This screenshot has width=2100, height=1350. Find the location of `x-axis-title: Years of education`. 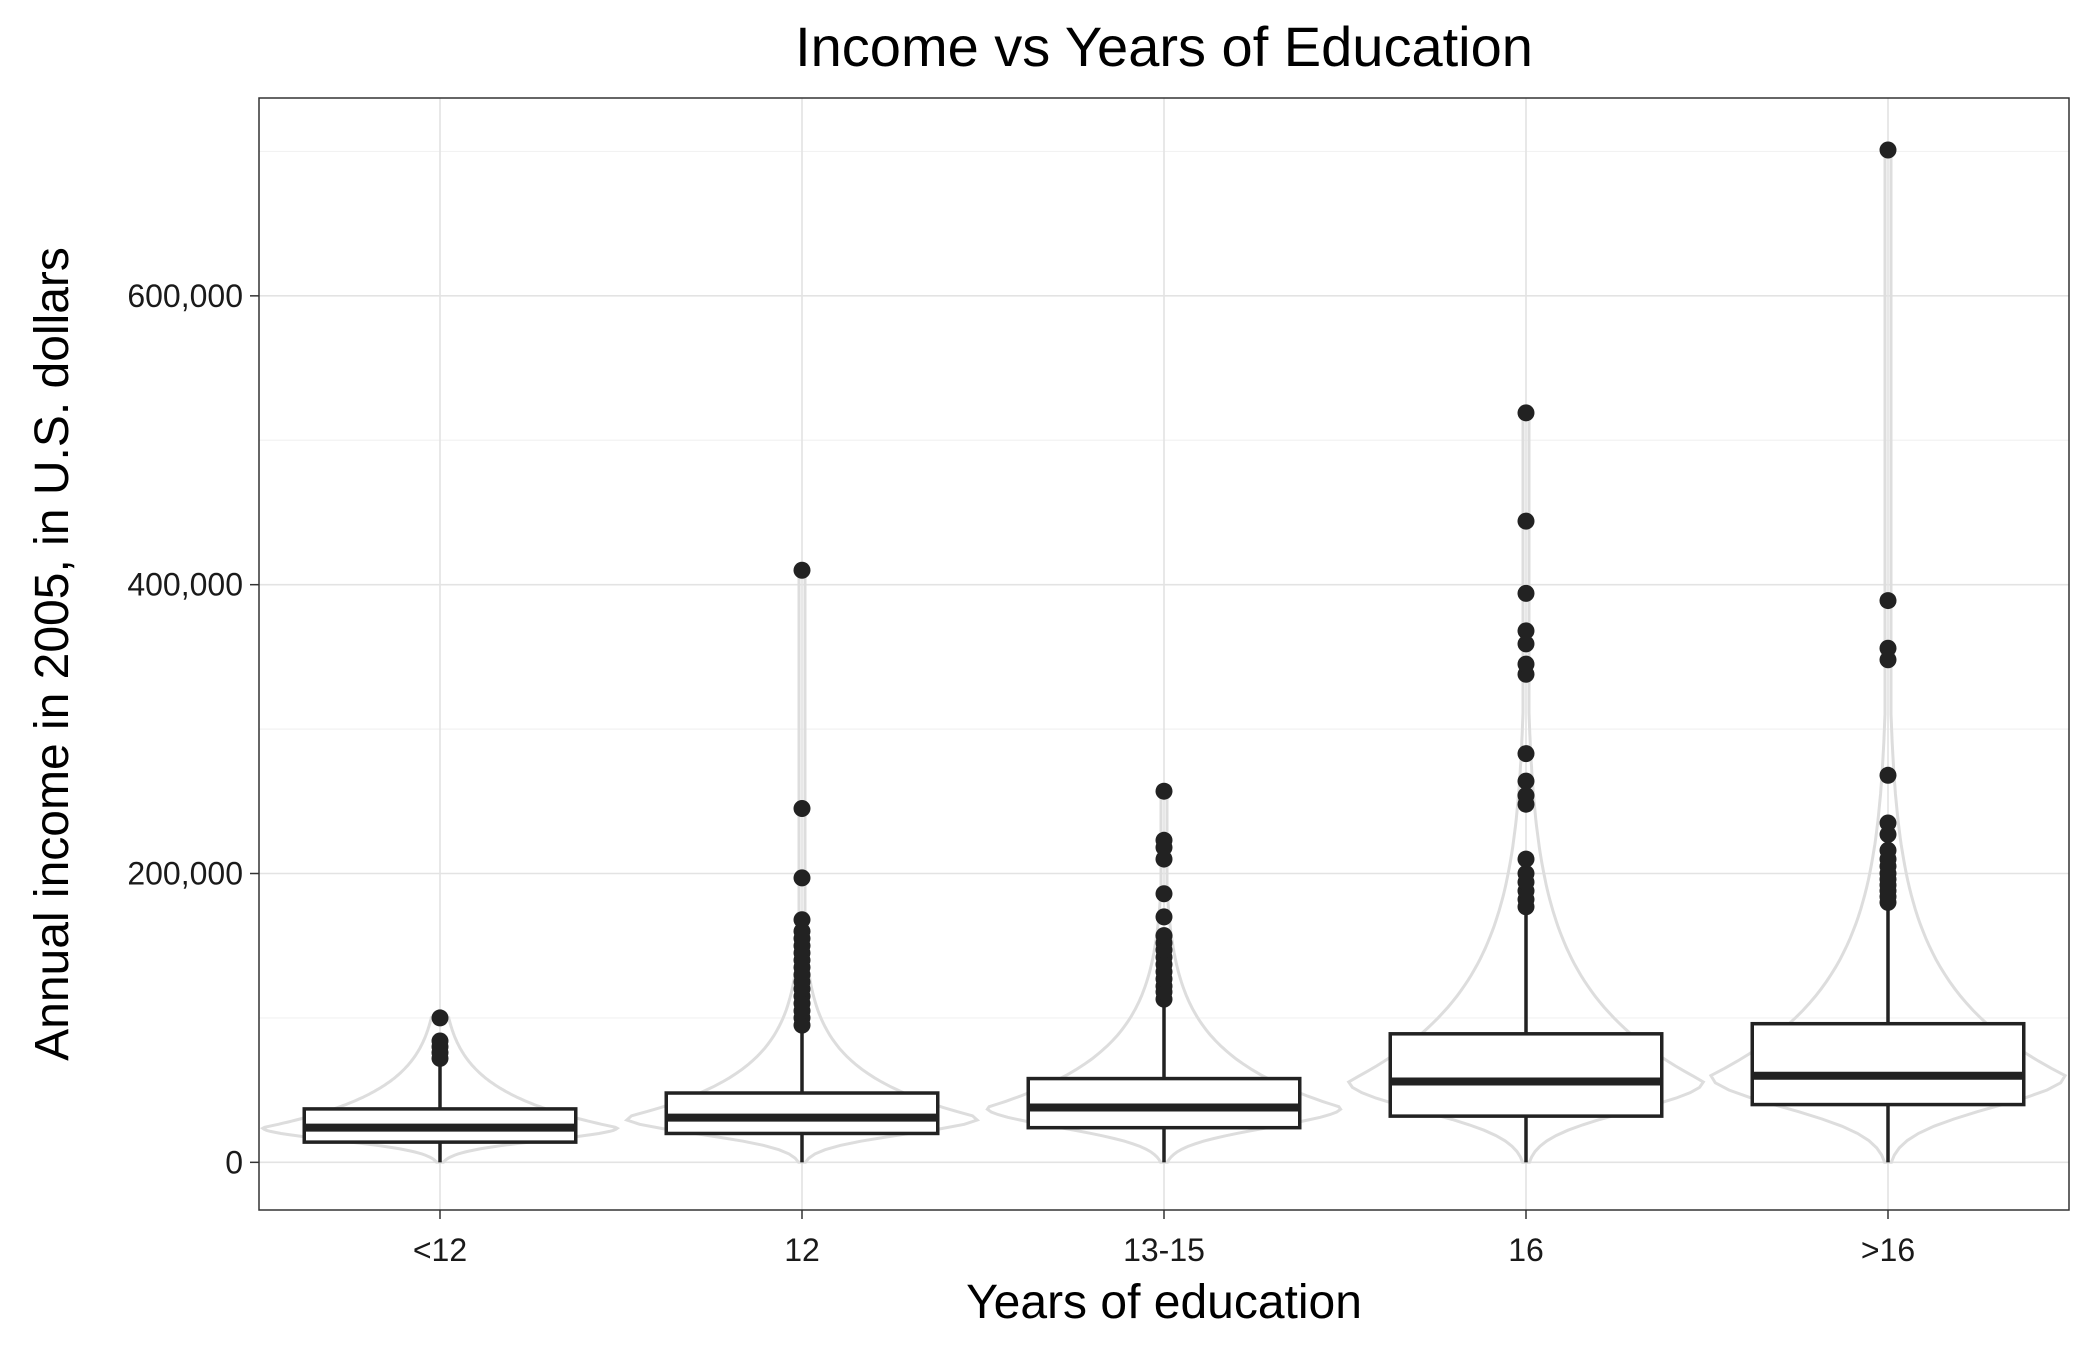

x-axis-title: Years of education is located at coordinates (1164, 1302).